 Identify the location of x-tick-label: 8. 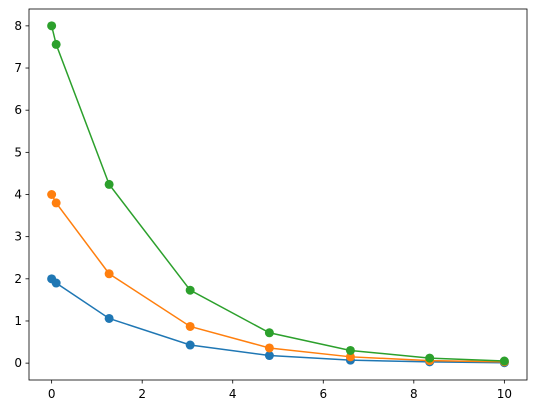
(414, 394).